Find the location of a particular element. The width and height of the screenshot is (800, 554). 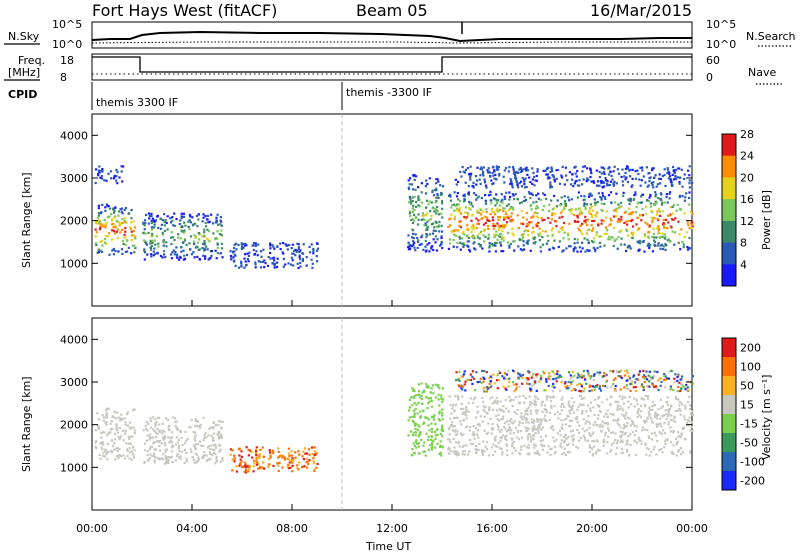

freq-trace is located at coordinates (392, 64).